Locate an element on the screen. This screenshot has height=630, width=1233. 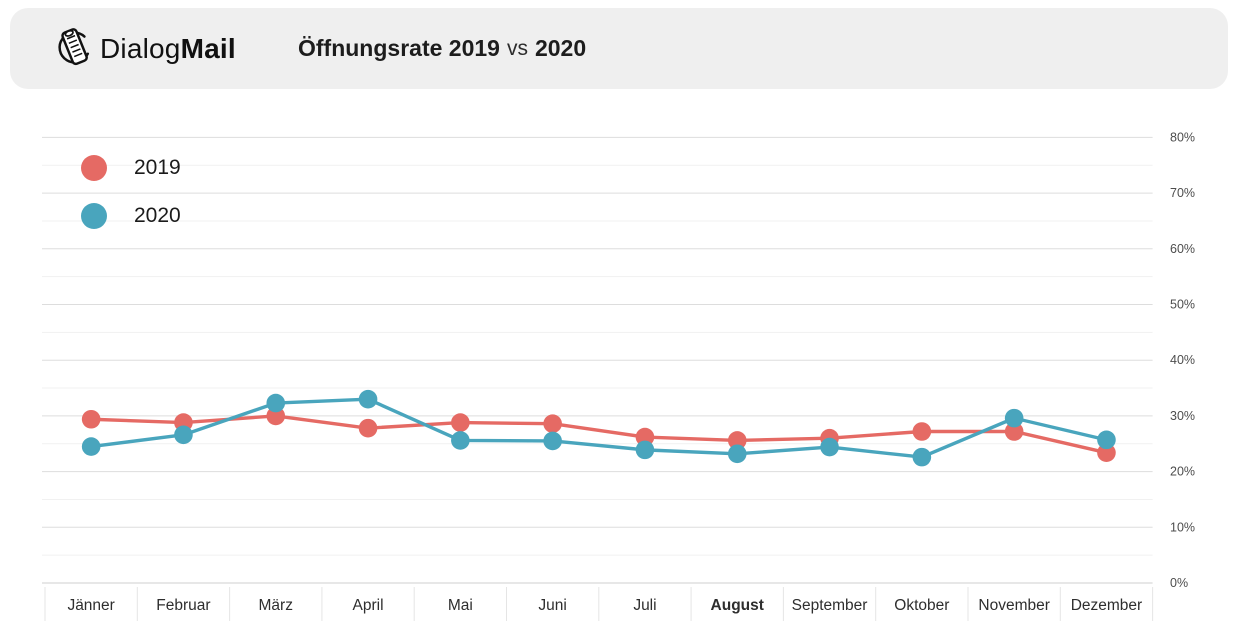
x-axis-label-November: November is located at coordinates (1014, 605).